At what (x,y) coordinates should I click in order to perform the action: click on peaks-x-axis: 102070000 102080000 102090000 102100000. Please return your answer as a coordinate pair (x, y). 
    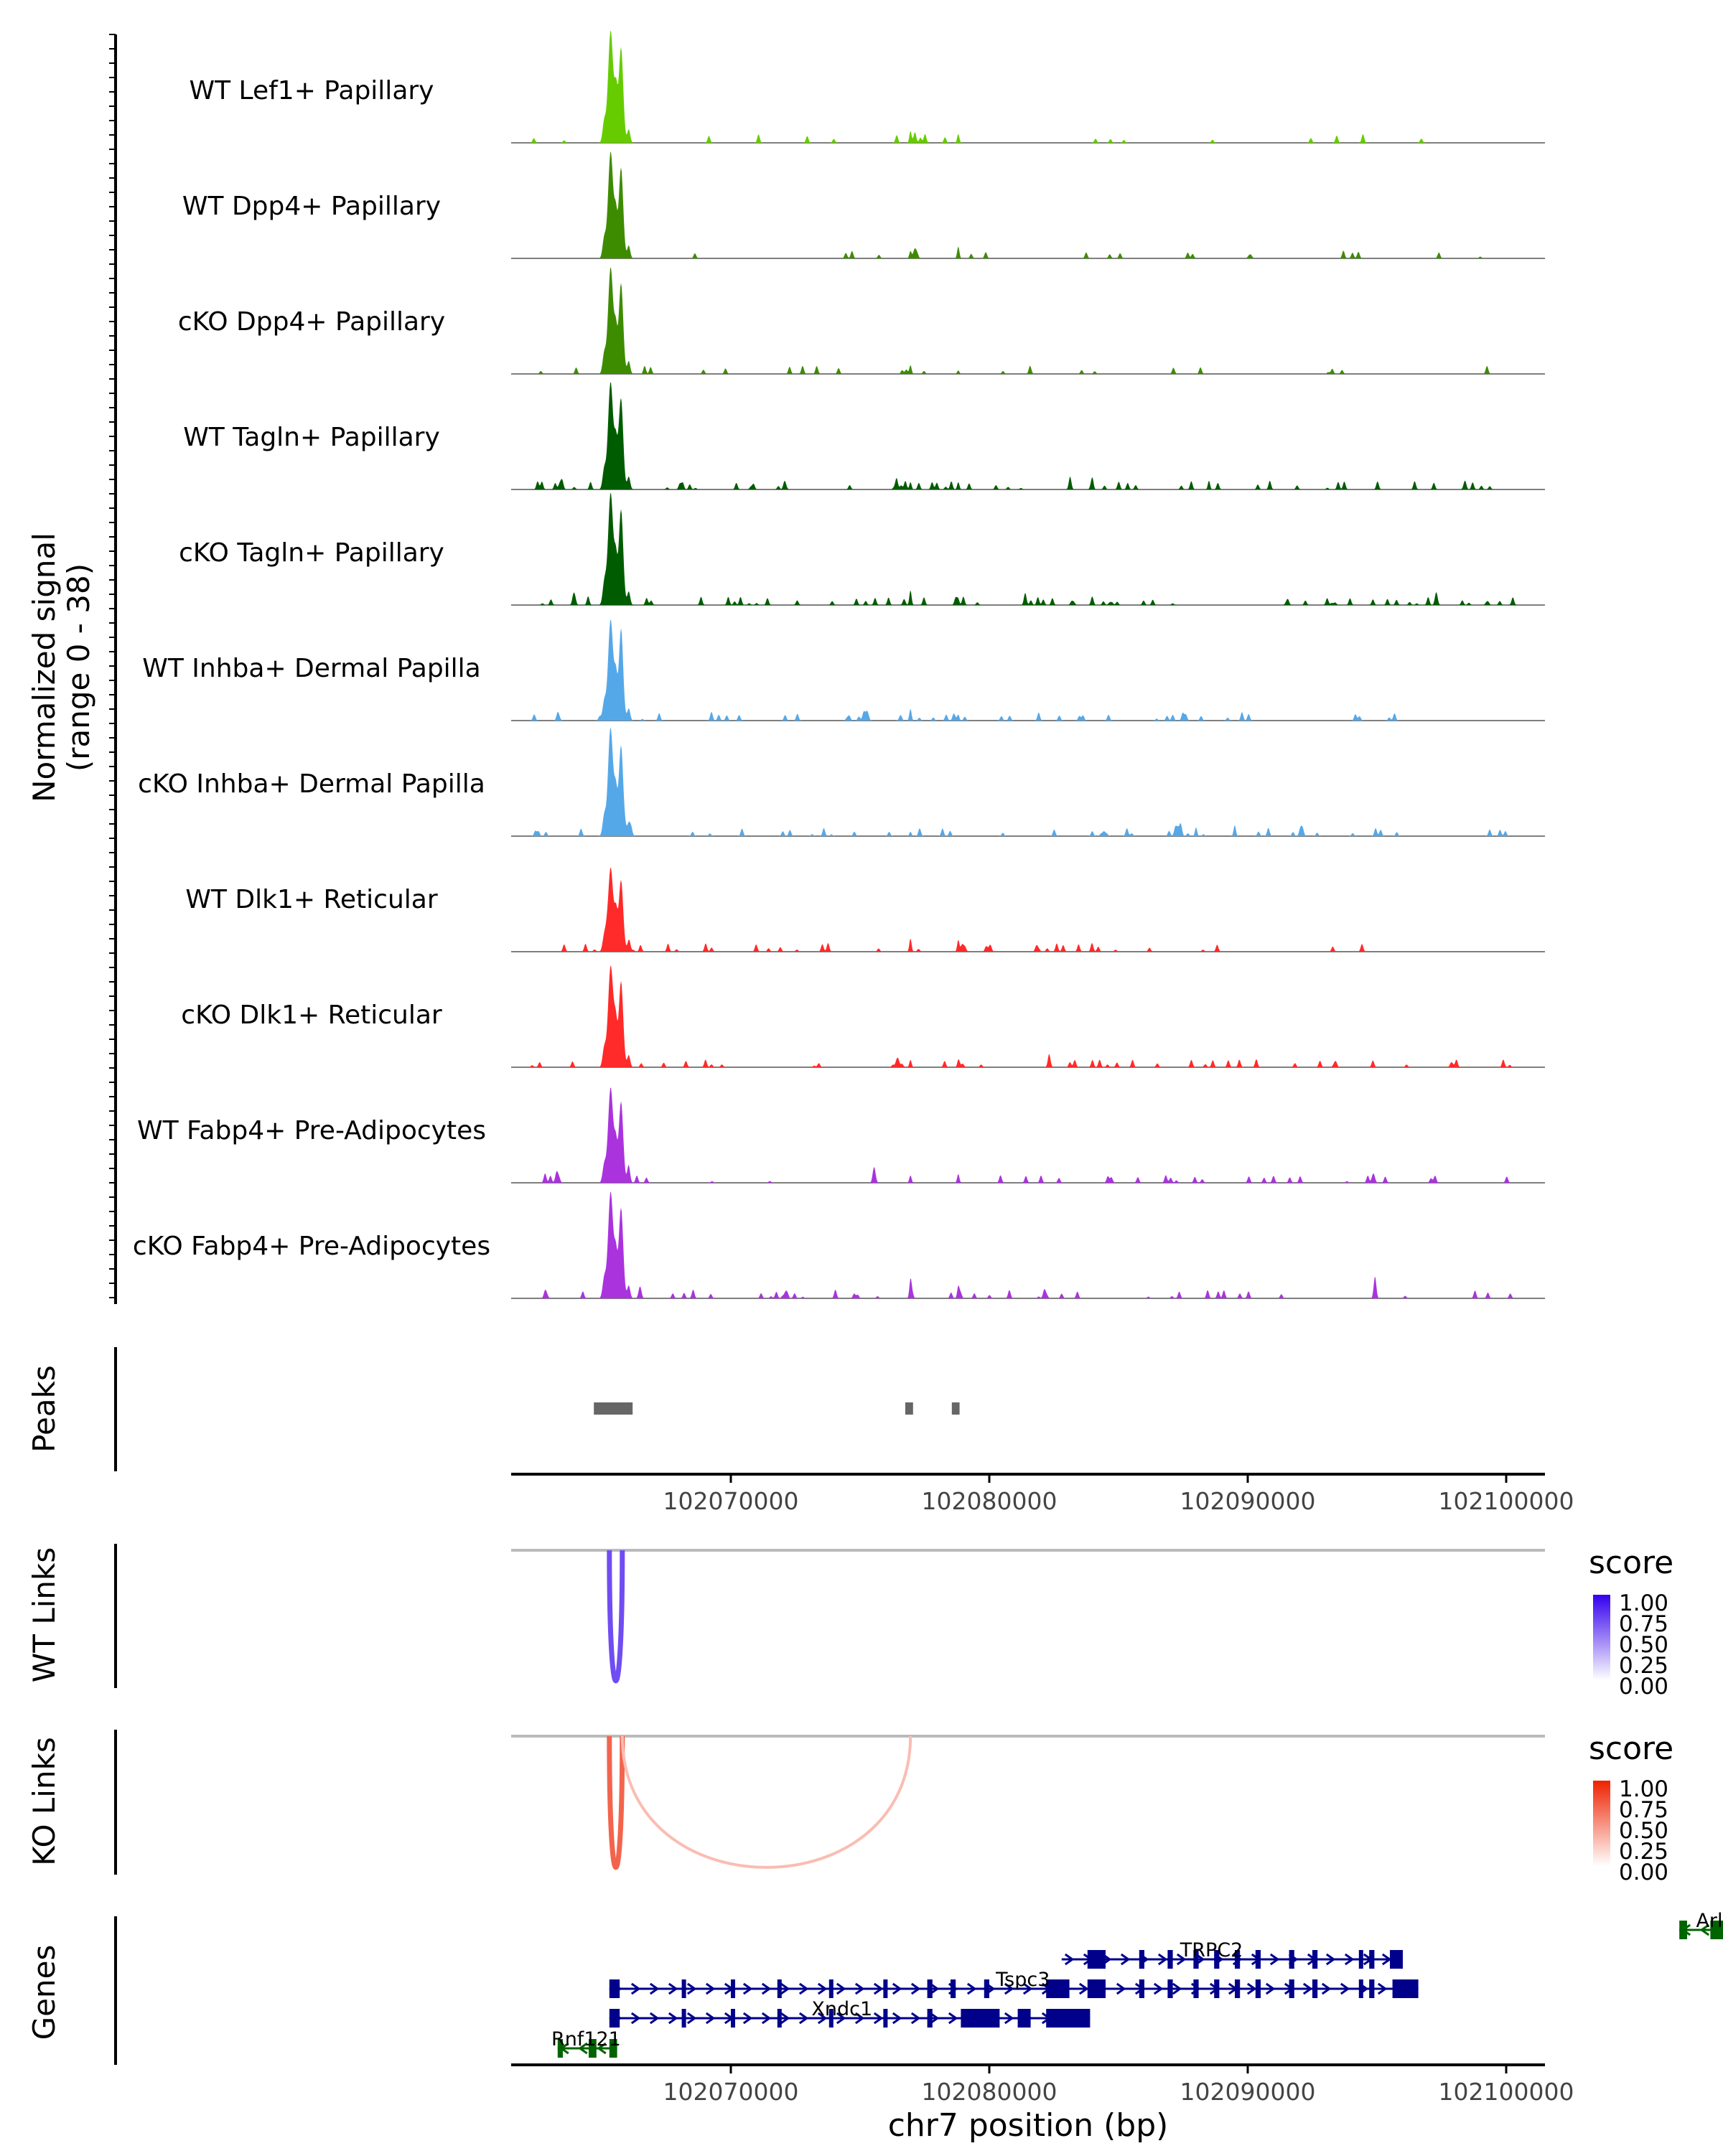
    Looking at the image, I should click on (1118, 1494).